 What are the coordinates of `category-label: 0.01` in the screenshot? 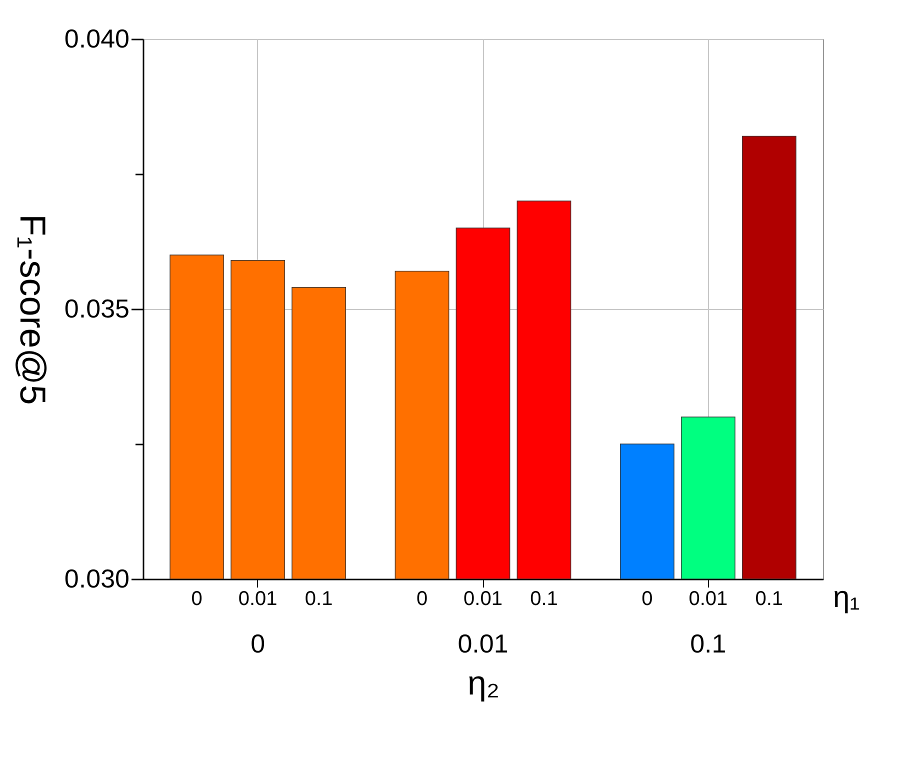 It's located at (483, 643).